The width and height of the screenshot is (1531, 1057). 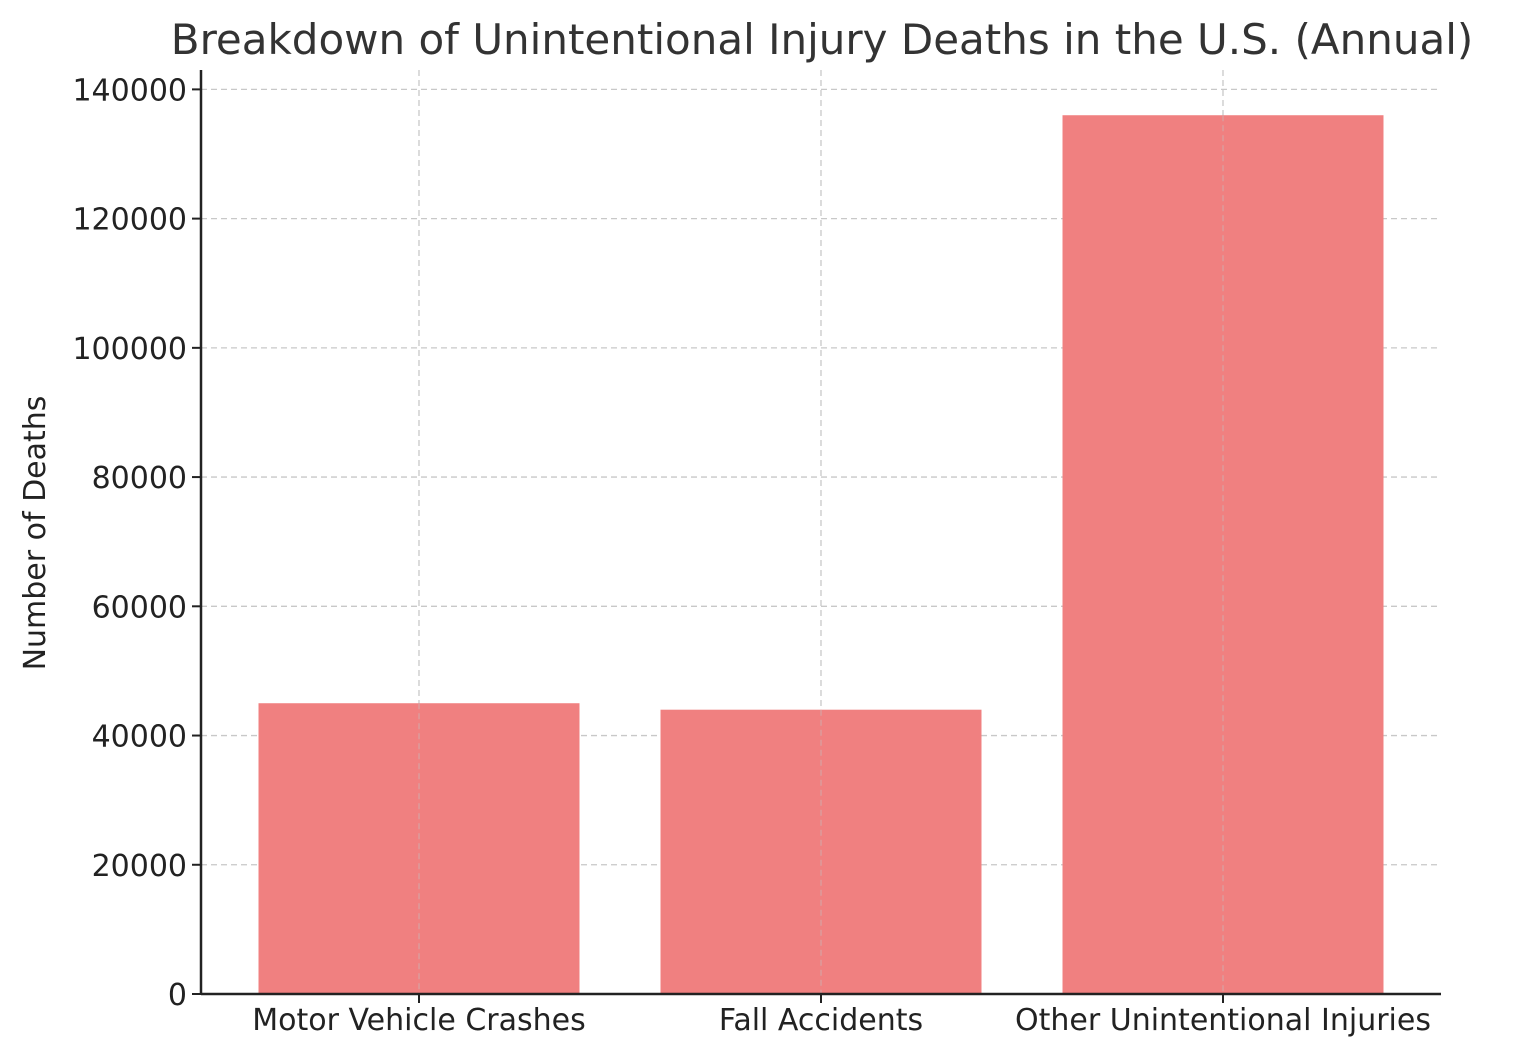 I want to click on x-tick-label: Fall Accidents, so click(x=821, y=1020).